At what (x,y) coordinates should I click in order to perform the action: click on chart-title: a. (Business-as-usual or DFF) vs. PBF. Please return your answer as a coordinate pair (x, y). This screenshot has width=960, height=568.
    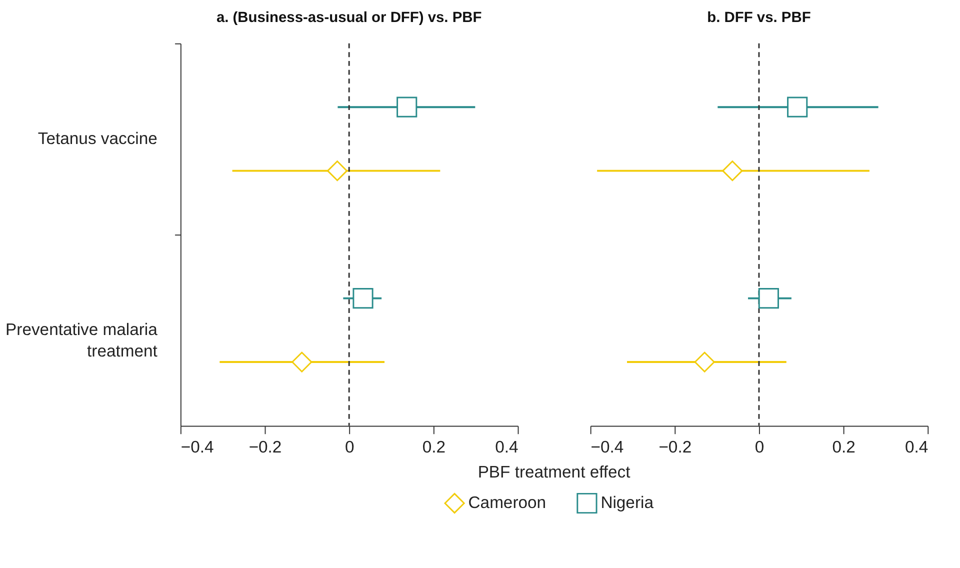
    Looking at the image, I should click on (349, 18).